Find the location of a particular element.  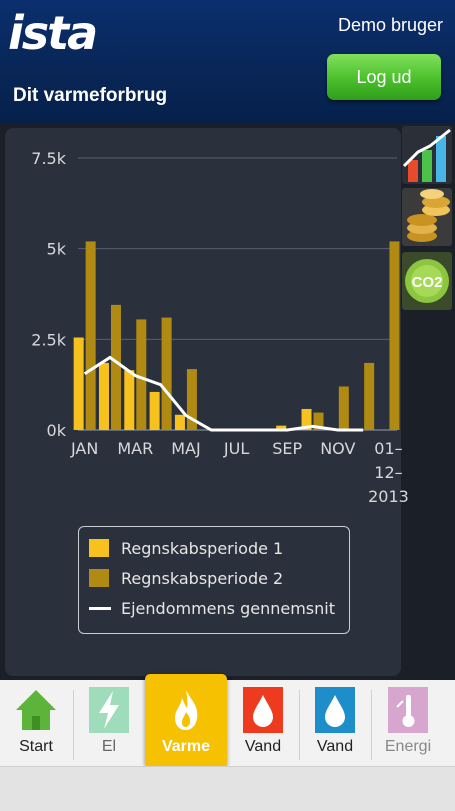

tab-label: Start is located at coordinates (36, 746).